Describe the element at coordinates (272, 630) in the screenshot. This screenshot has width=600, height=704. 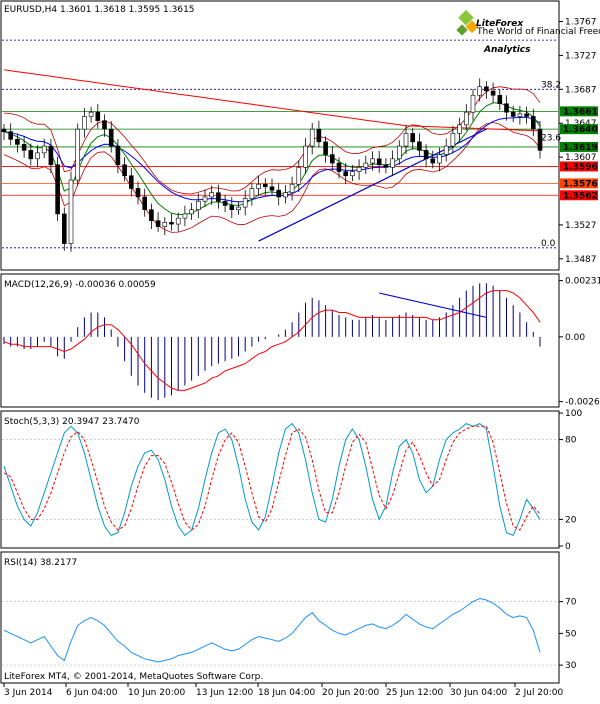
I see `rsi-line` at that location.